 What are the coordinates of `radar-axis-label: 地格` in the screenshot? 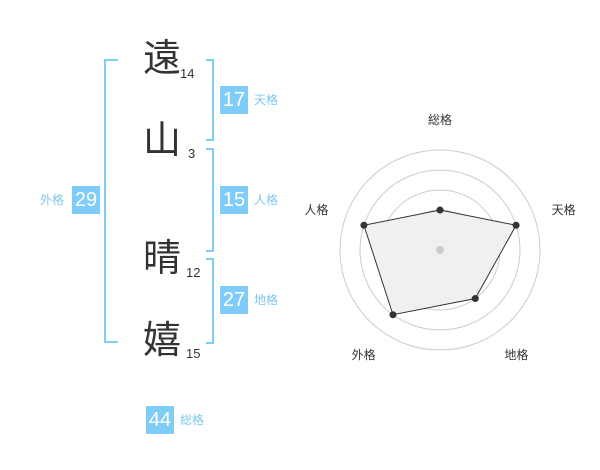 It's located at (516, 354).